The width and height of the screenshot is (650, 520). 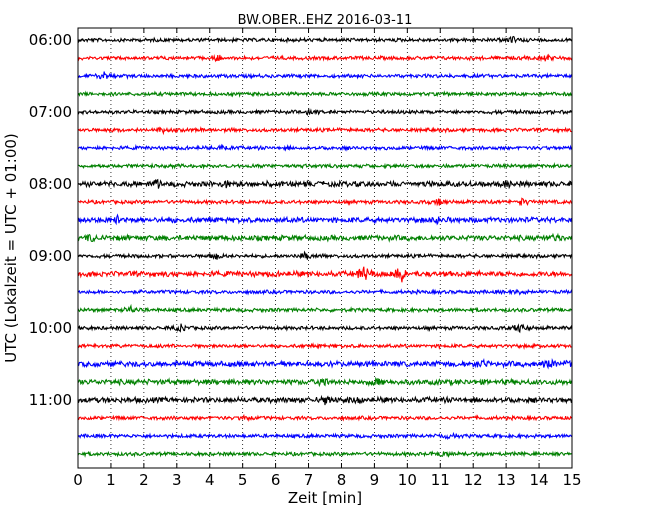 What do you see at coordinates (177, 480) in the screenshot?
I see `x-tick-label: 3` at bounding box center [177, 480].